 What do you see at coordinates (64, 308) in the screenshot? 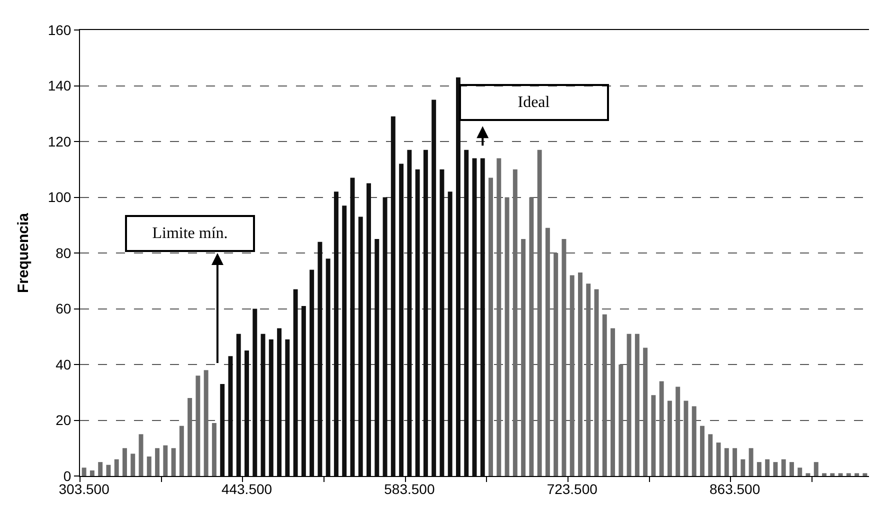
I see `y-tick-label: 60` at bounding box center [64, 308].